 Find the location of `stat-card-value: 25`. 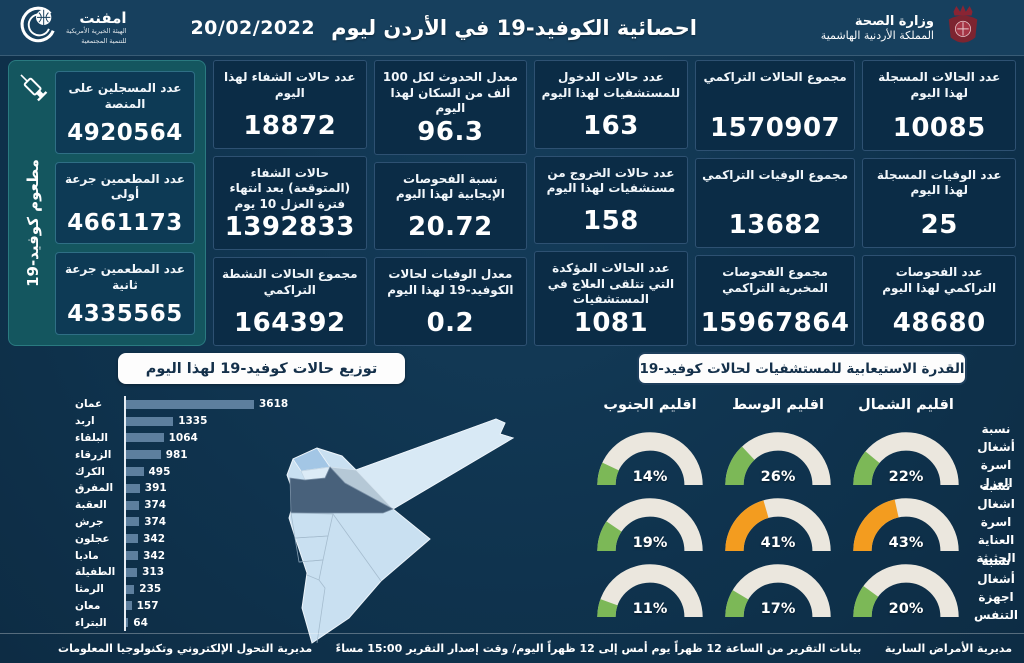

stat-card-value: 25 is located at coordinates (939, 225).